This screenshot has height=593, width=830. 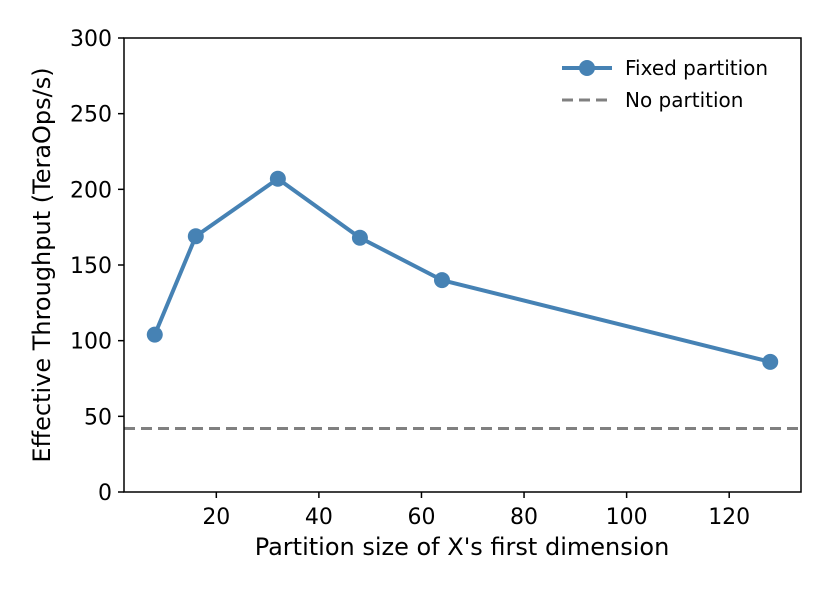 I want to click on y-tick-label: 50, so click(x=98, y=417).